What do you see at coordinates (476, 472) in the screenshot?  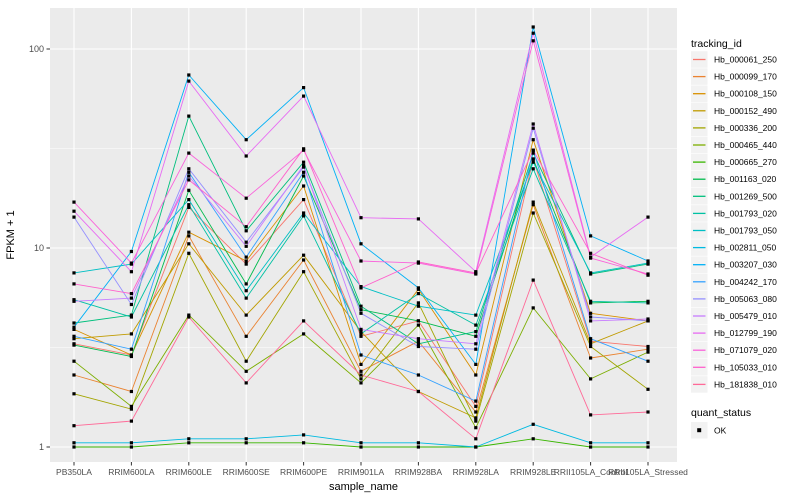 I see `x-tick-label: RRIM928LA` at bounding box center [476, 472].